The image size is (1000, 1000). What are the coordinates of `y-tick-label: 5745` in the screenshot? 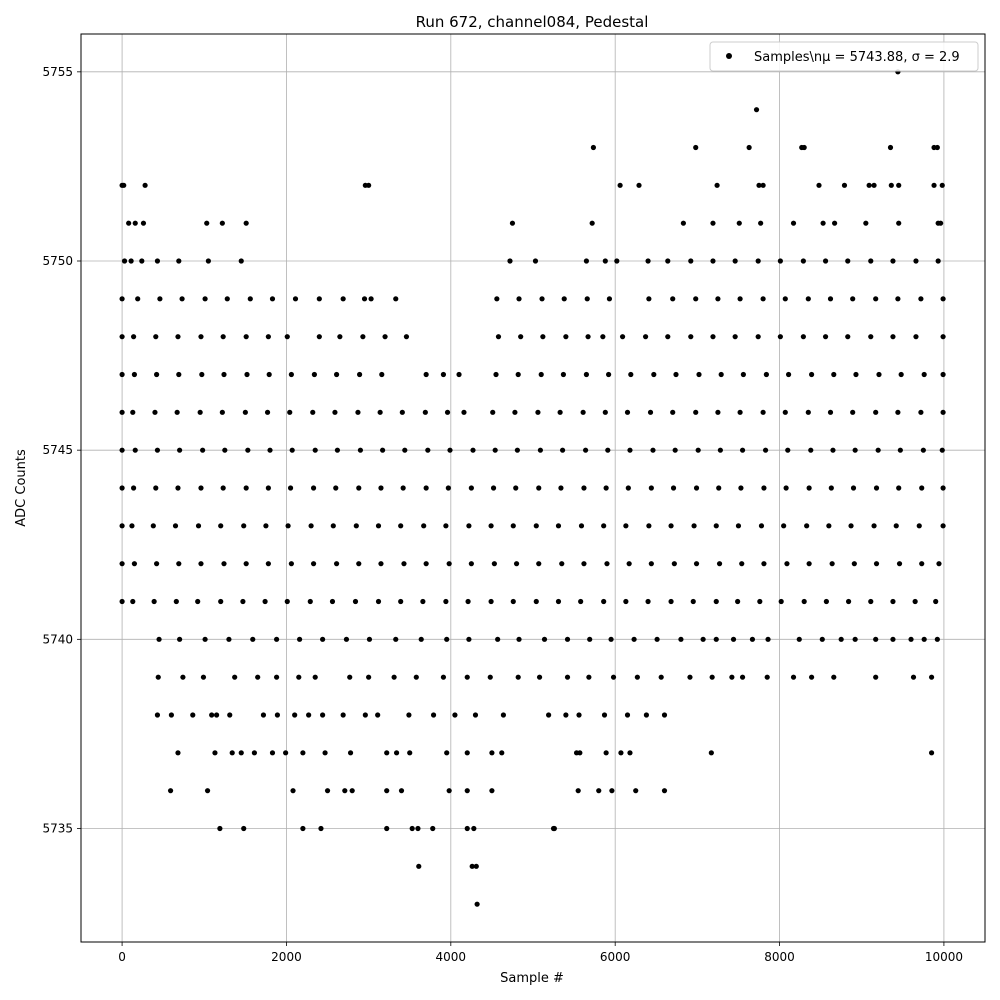 It's located at (57, 450).